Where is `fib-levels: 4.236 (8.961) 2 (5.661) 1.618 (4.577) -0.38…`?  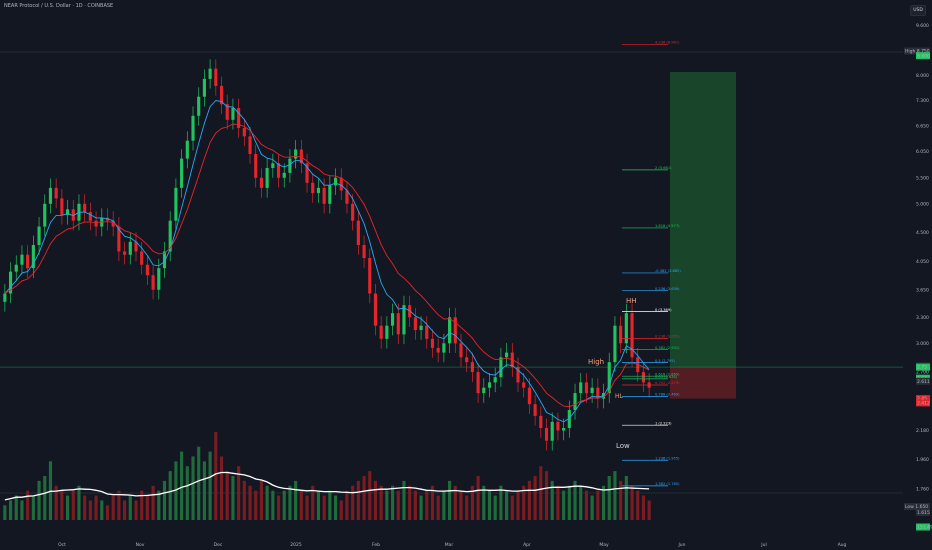
fib-levels: 4.236 (8.961) 2 (5.661) 1.618 (4.577) -0.38… is located at coordinates (651, 264).